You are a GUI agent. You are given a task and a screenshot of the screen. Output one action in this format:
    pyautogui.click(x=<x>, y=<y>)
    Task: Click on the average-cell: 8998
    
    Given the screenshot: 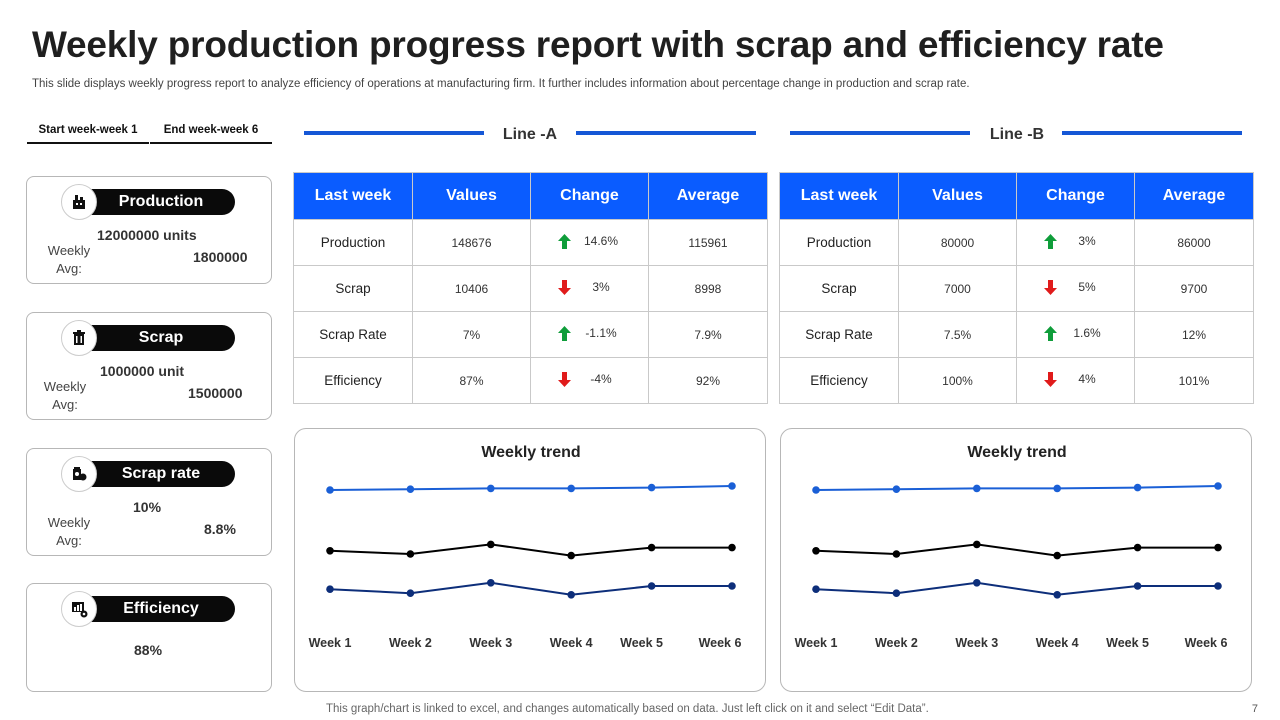 What is the action you would take?
    pyautogui.click(x=708, y=288)
    